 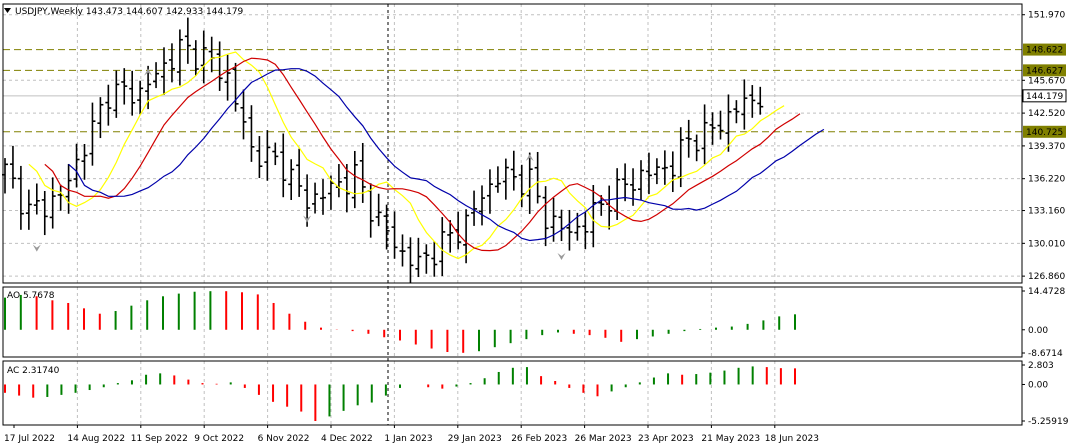 I want to click on ac-label: AC 2.31740, so click(x=33, y=371).